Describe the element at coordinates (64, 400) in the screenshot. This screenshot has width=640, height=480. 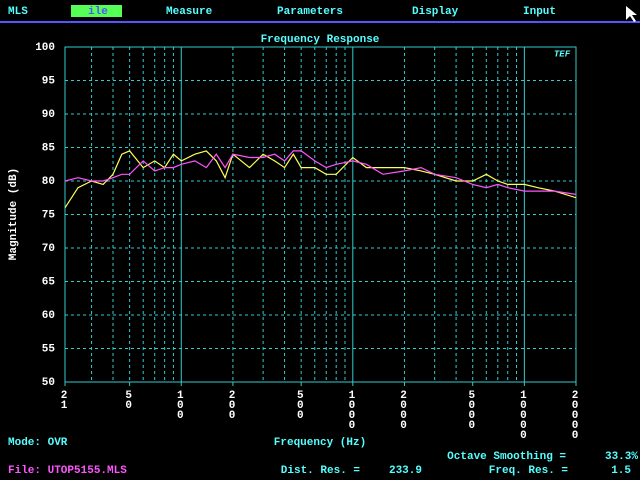
I see `x-tick-label: 21` at that location.